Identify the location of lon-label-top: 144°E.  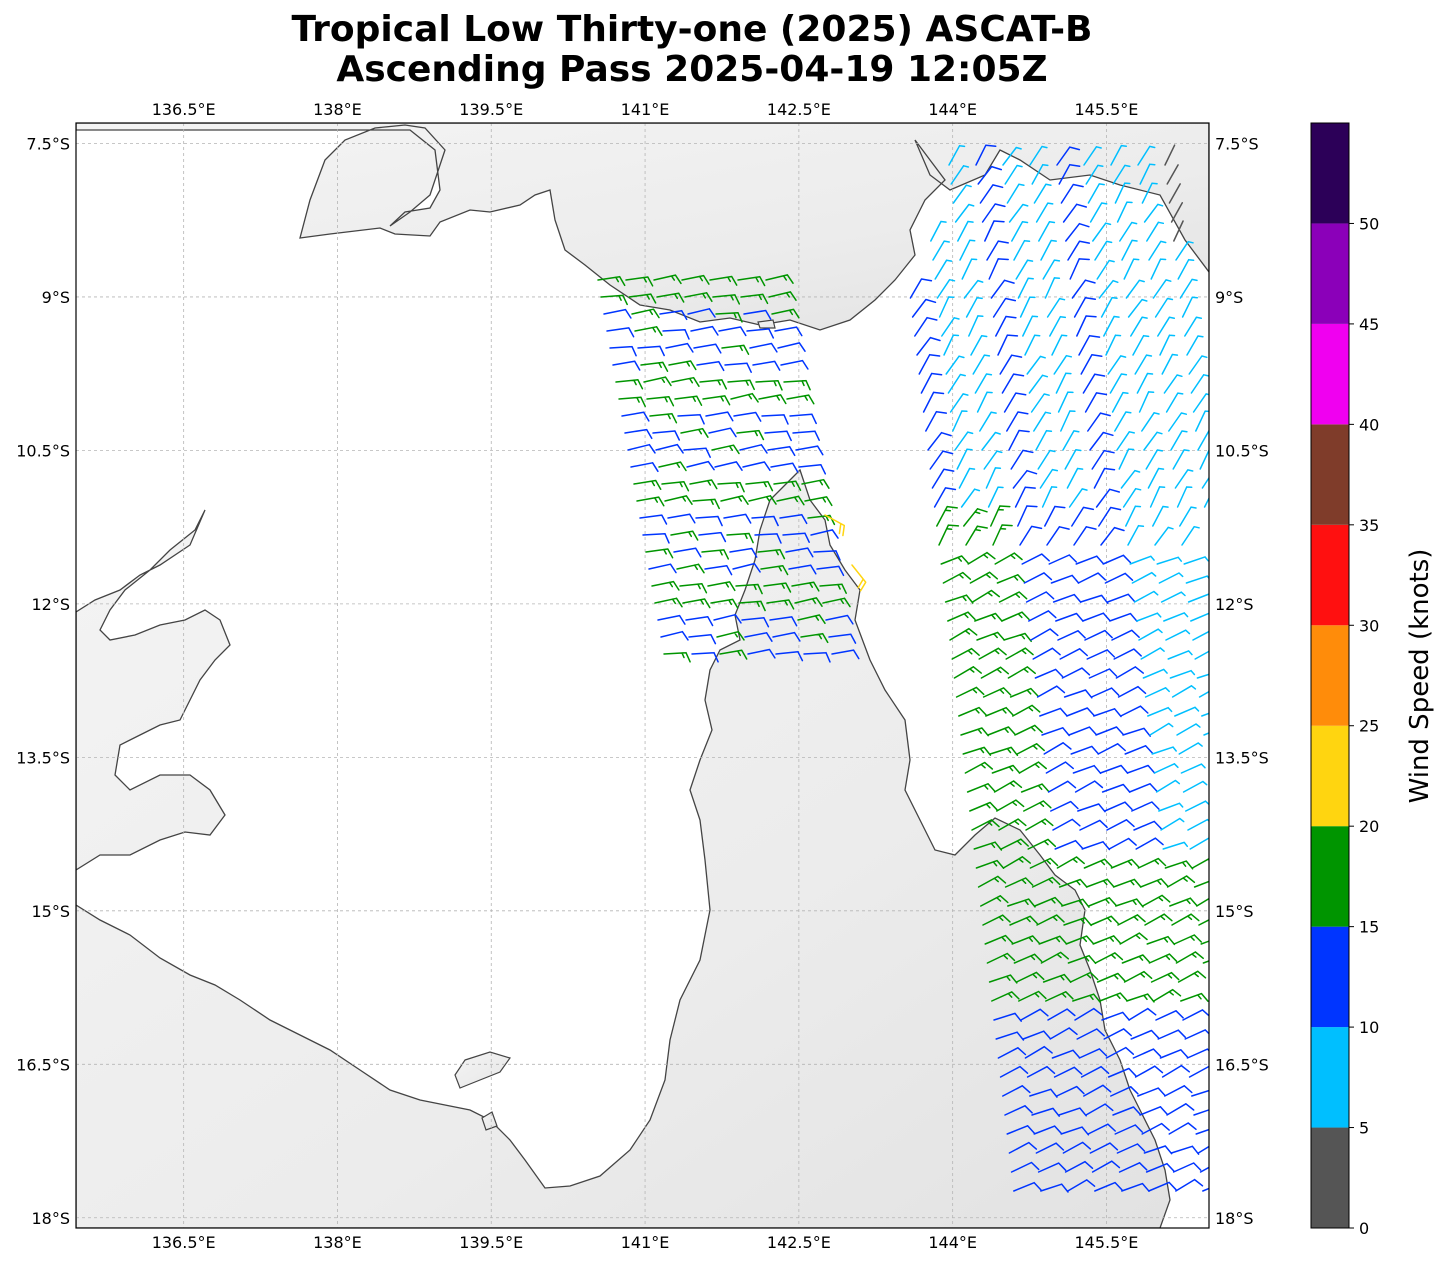
(952, 109).